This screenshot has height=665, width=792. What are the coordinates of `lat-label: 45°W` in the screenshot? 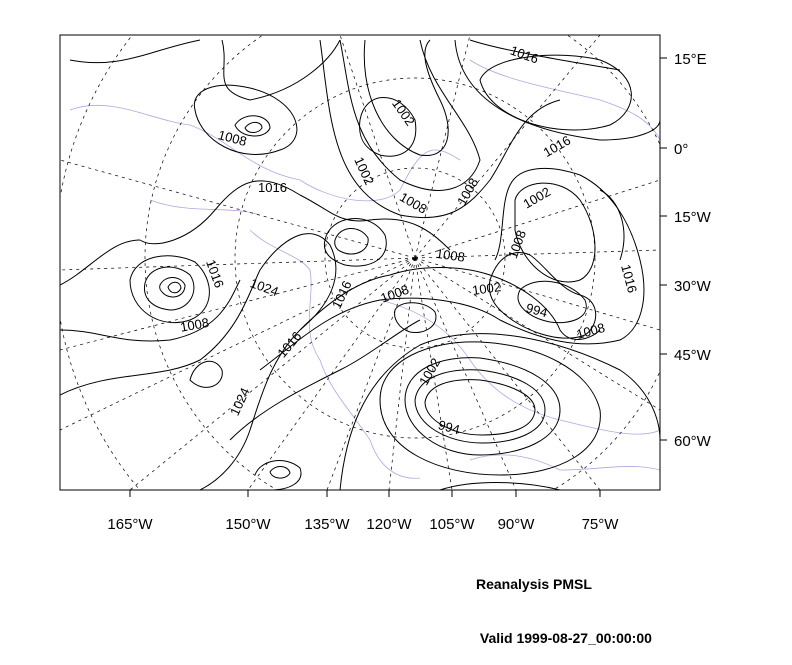 It's located at (693, 355).